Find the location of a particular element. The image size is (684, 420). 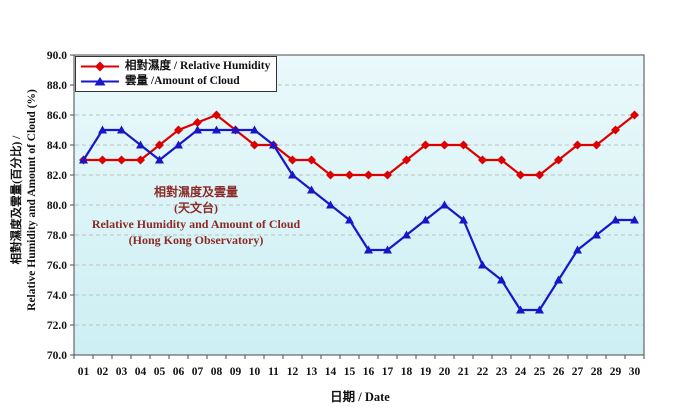

y-tick-label: 70.0 is located at coordinates (57, 356).